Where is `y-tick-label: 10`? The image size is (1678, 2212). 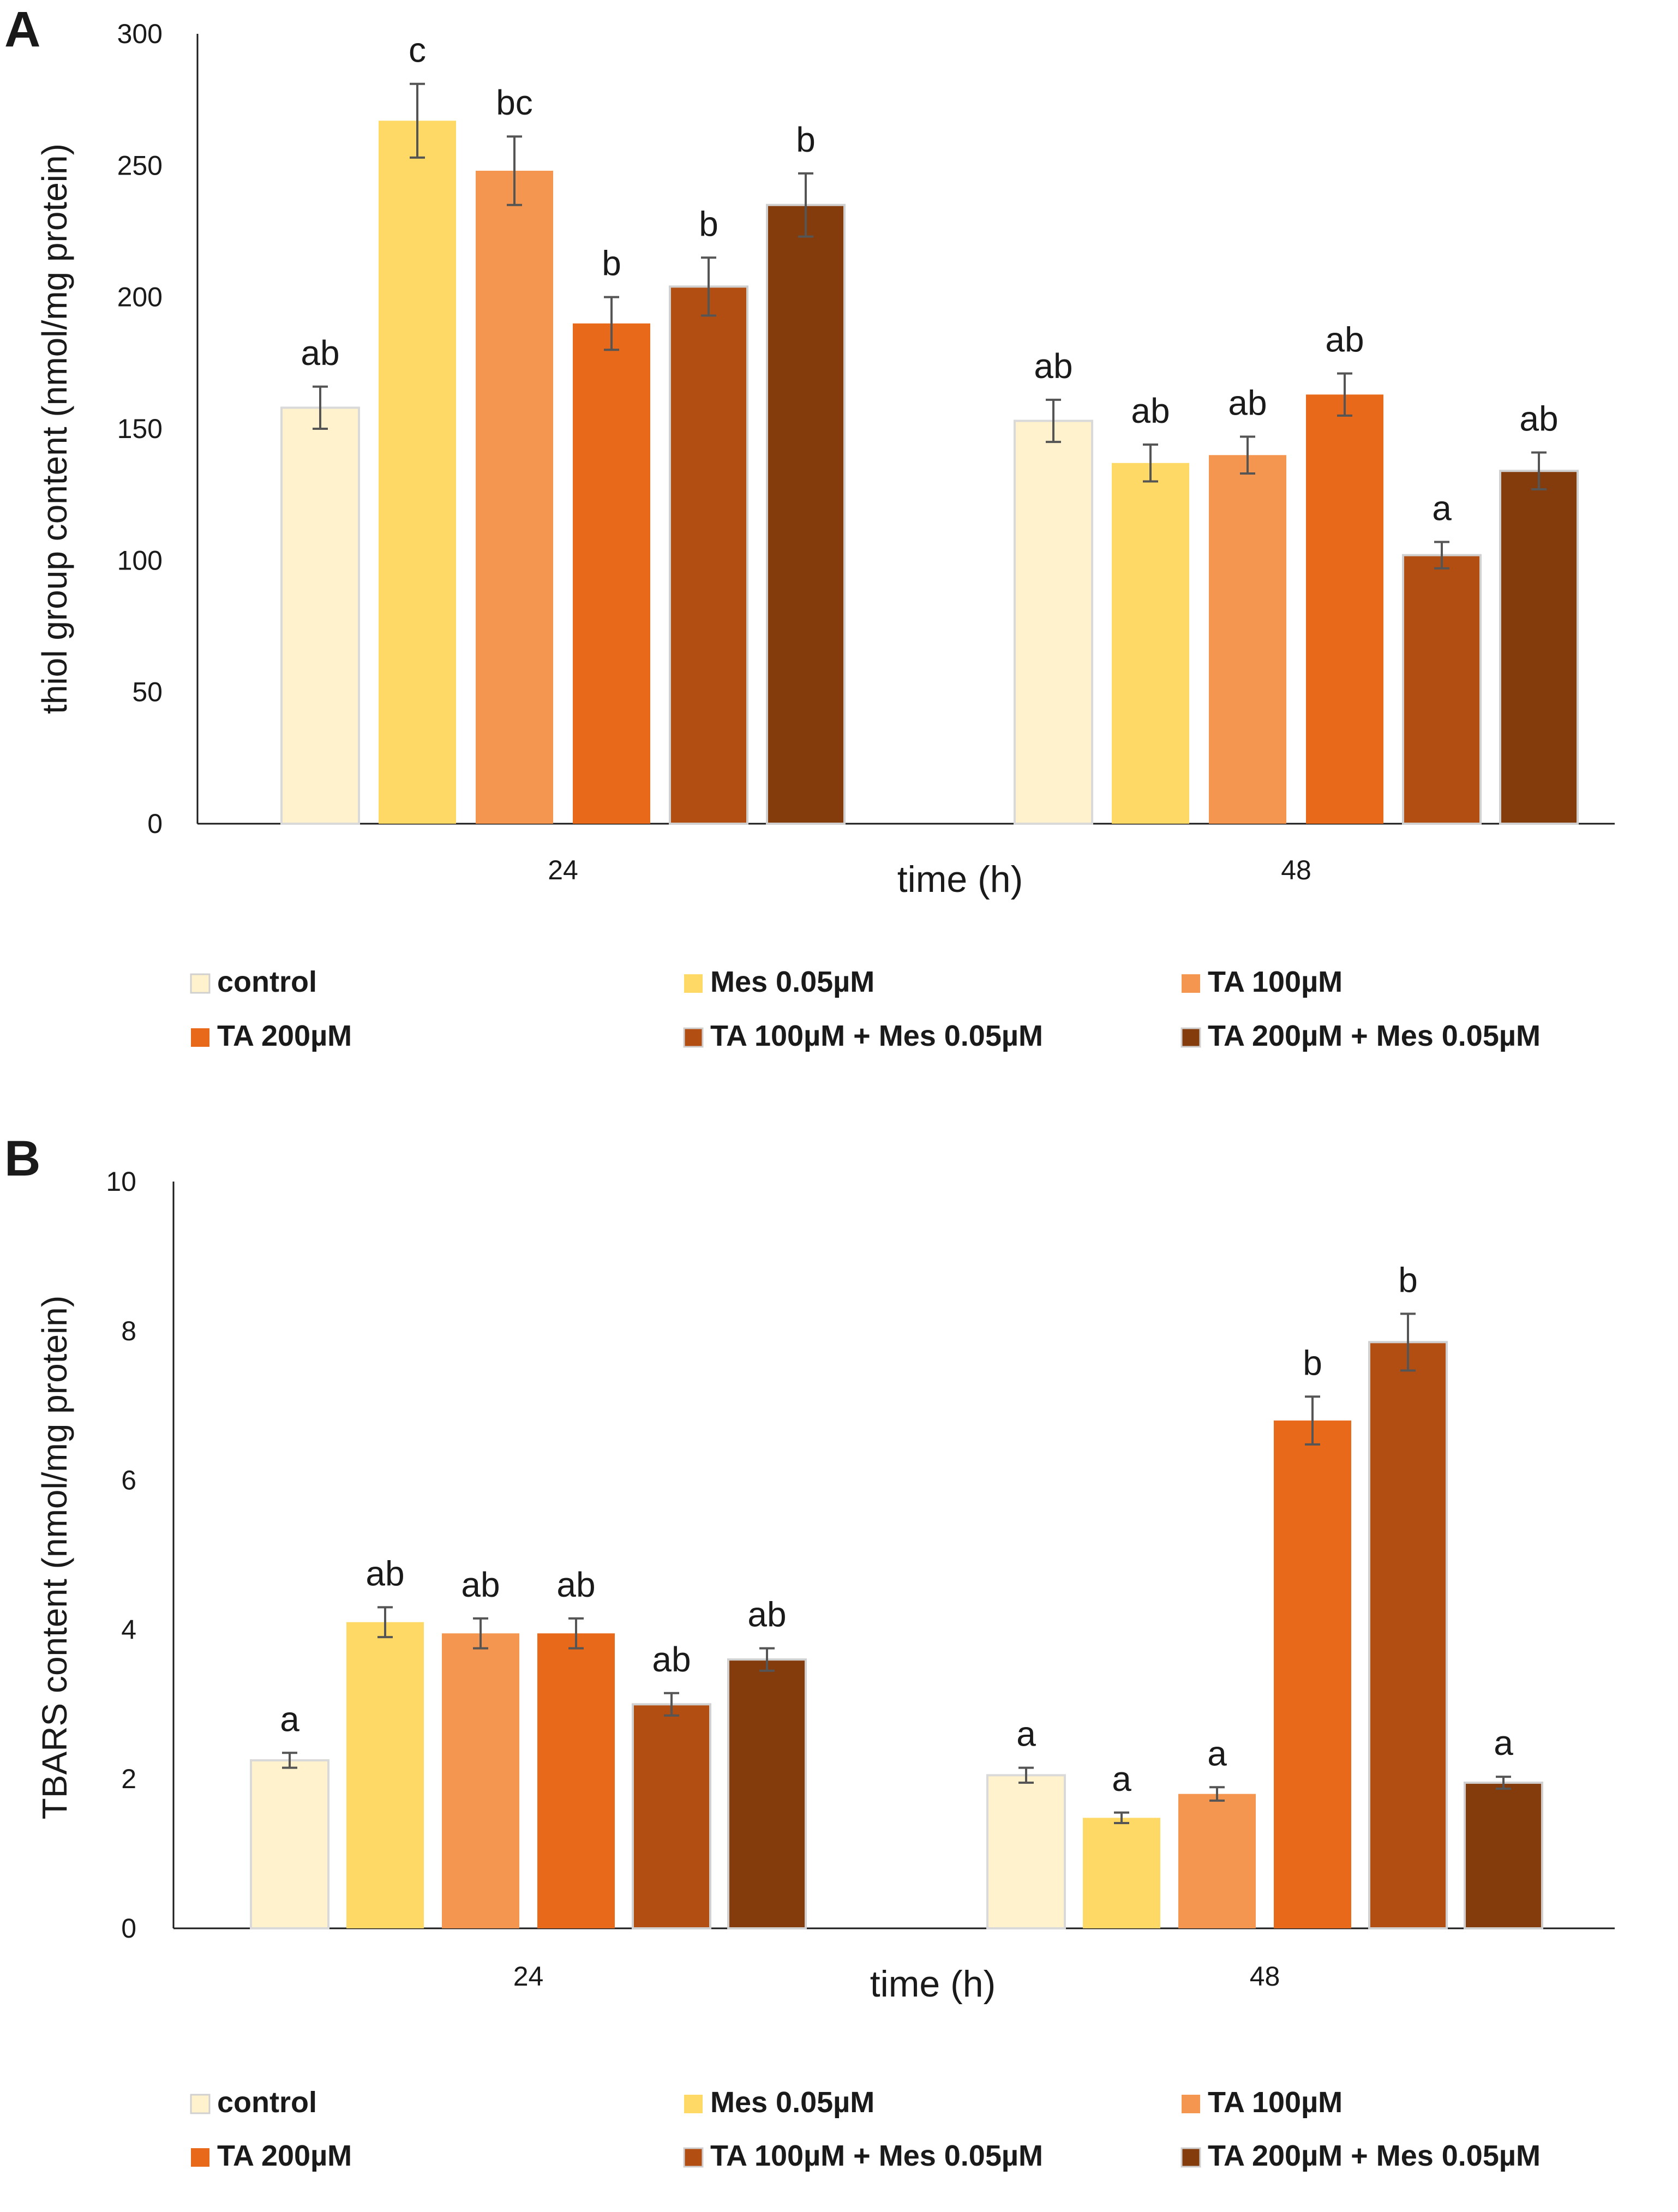 y-tick-label: 10 is located at coordinates (121, 1181).